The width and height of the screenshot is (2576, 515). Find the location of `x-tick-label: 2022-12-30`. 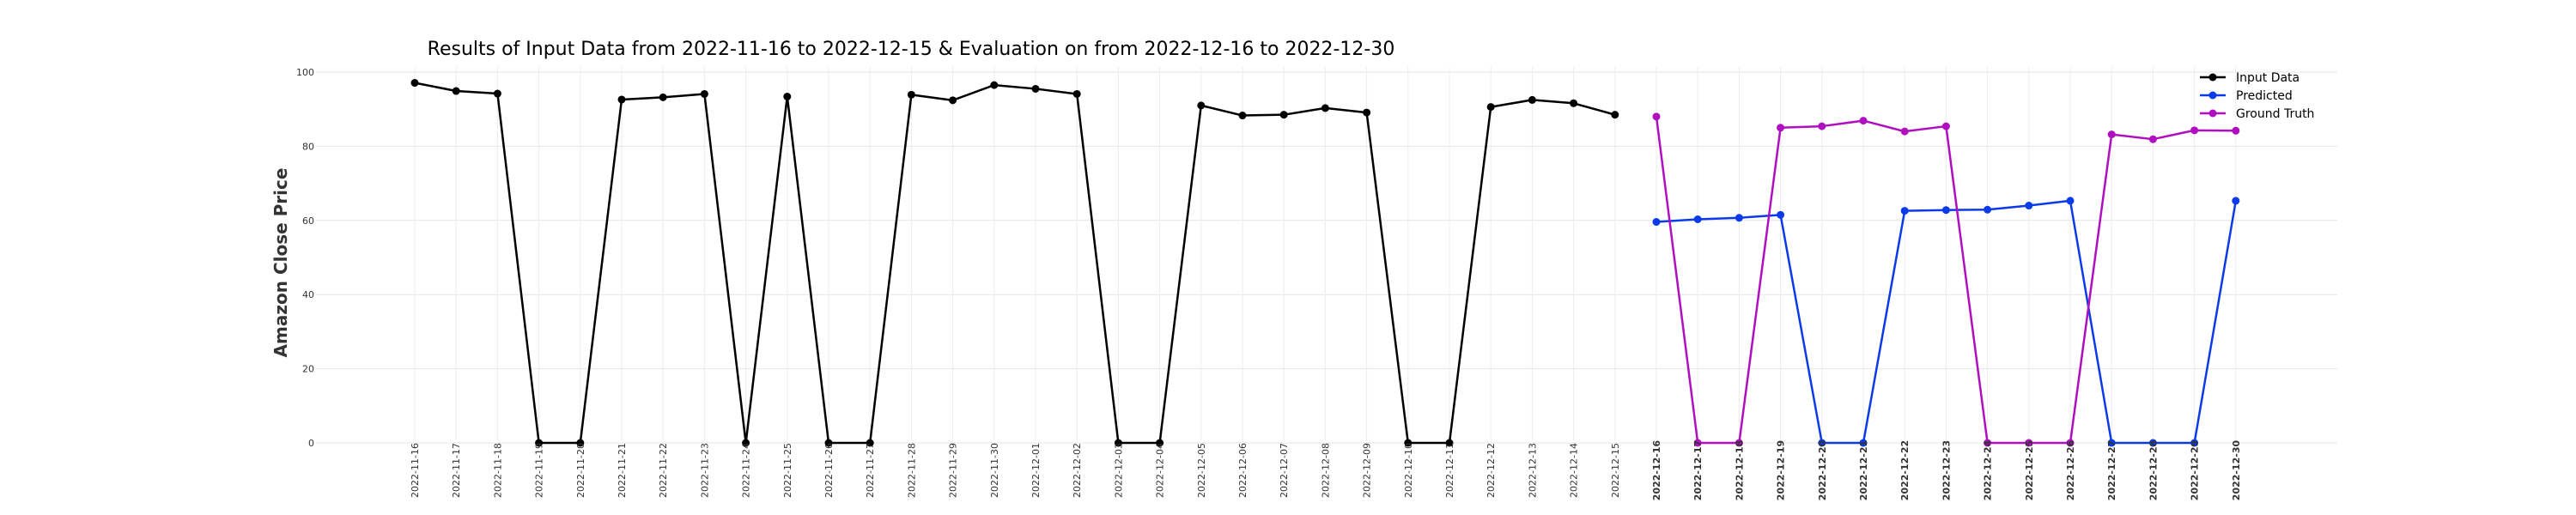

x-tick-label: 2022-12-30 is located at coordinates (2236, 469).